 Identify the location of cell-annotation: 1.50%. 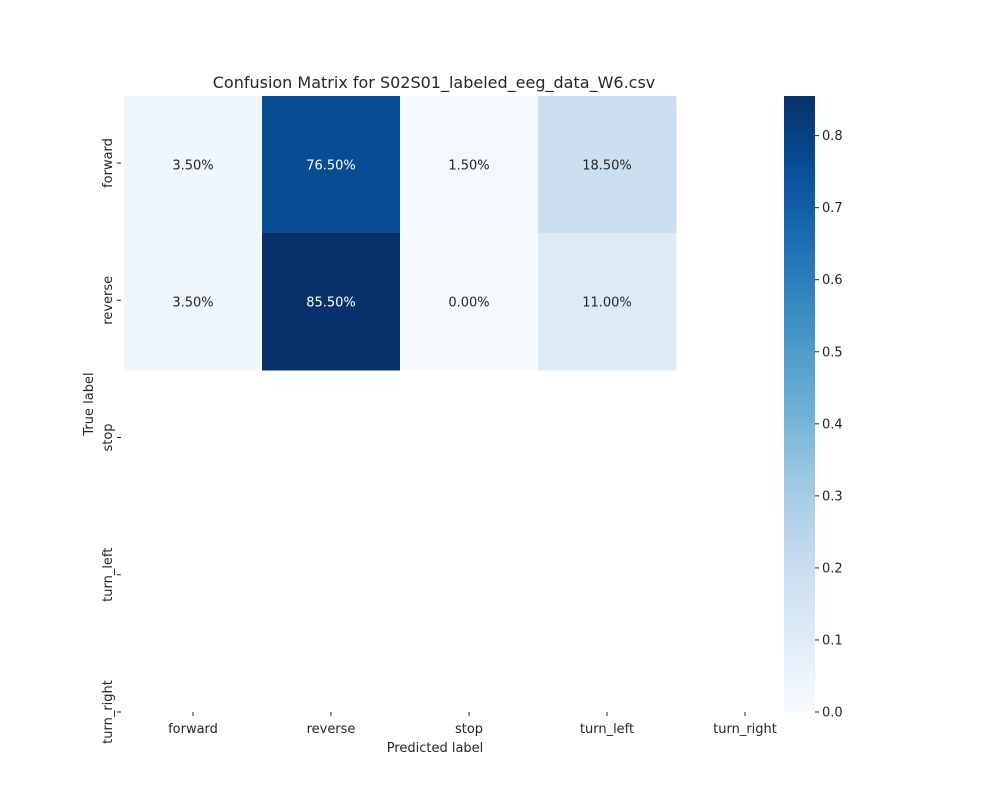
(468, 166).